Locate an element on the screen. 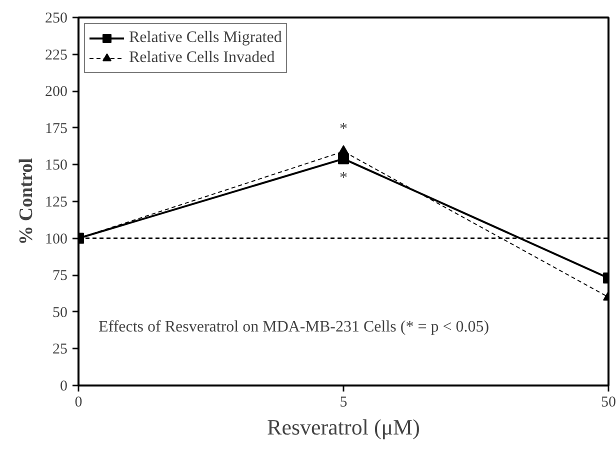 The image size is (616, 463). y-tick-label: 50 is located at coordinates (60, 312).